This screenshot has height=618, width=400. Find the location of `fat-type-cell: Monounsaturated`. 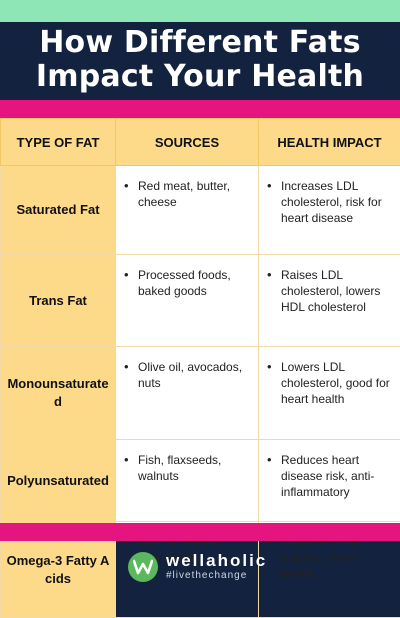

fat-type-cell: Monounsaturated is located at coordinates (58, 393).